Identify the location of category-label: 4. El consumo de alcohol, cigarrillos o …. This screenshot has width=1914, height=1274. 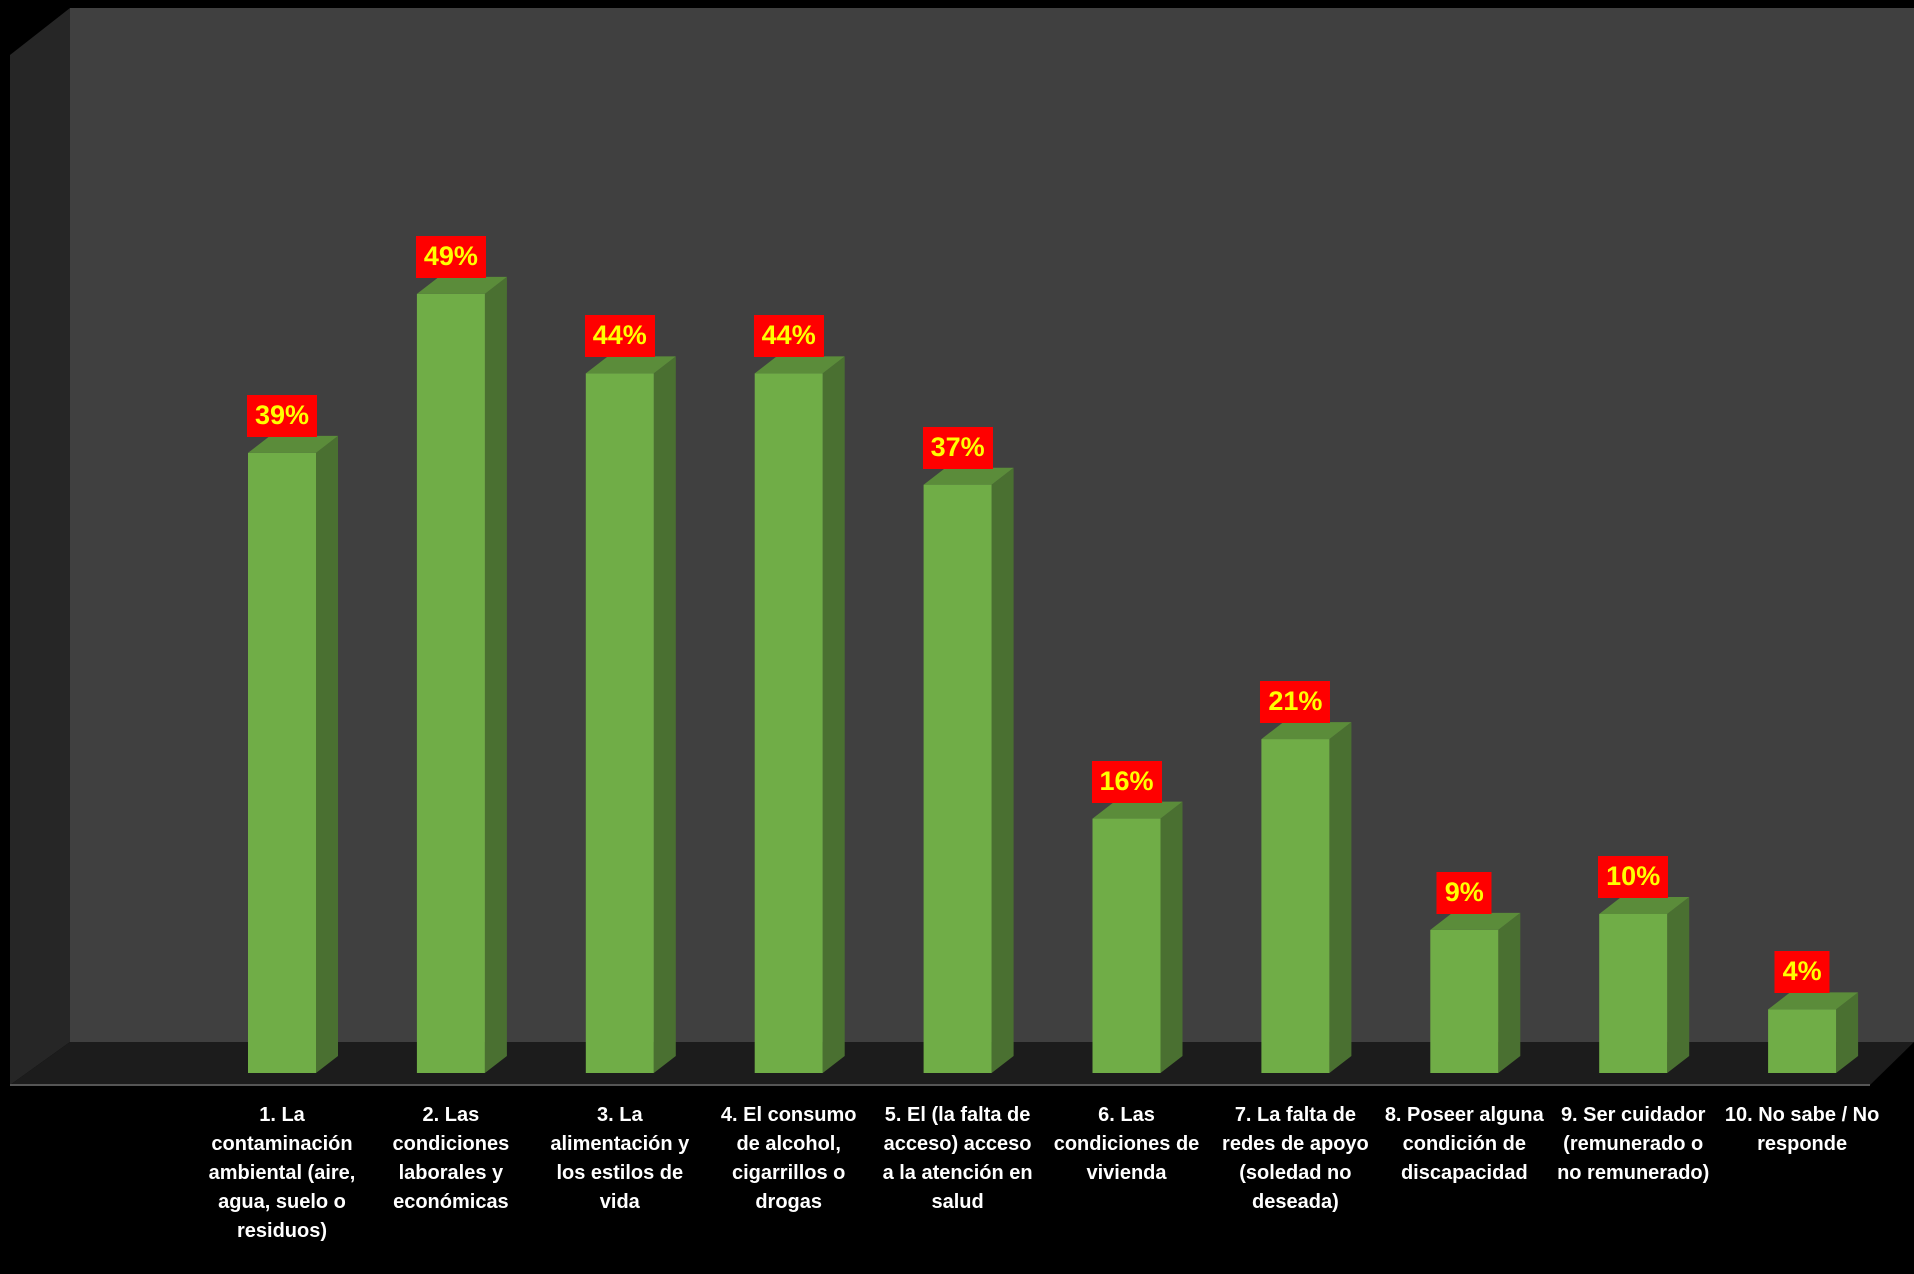
(788, 1158).